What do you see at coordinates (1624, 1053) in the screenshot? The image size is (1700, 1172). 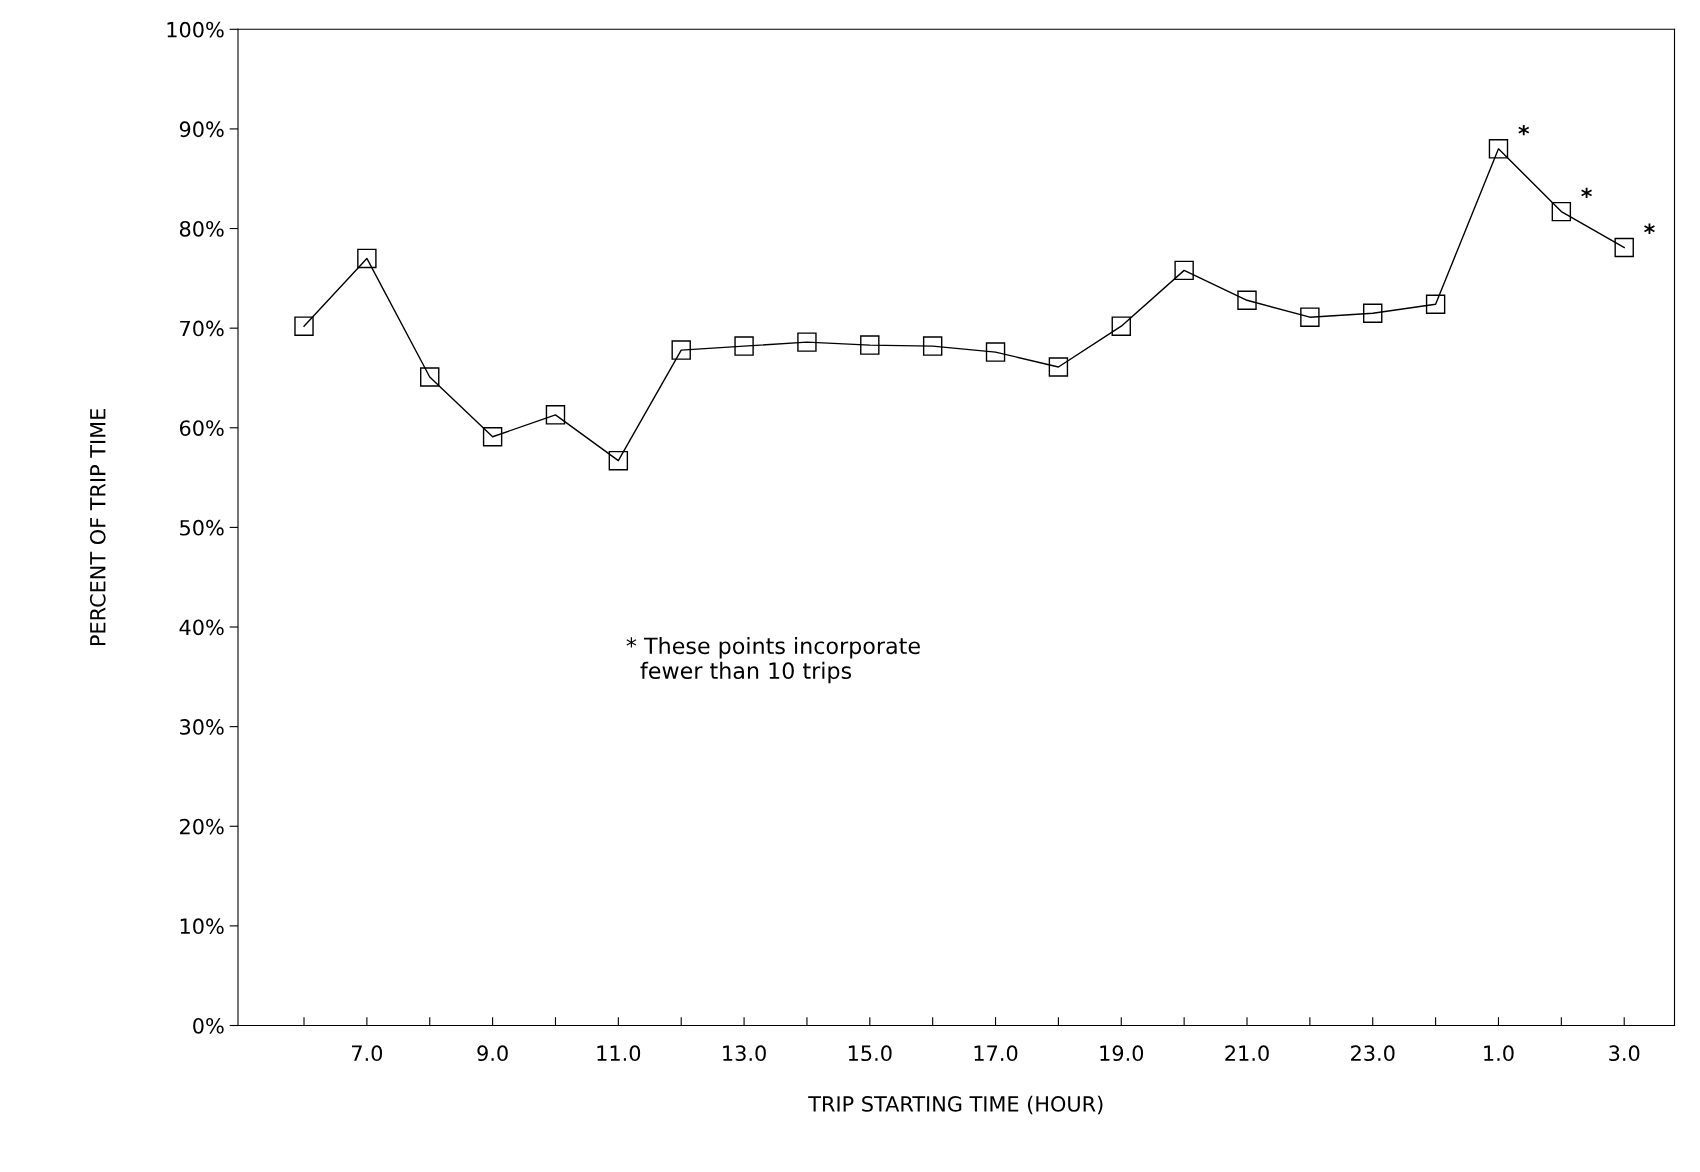 I see `x-tick-label: 3.0` at bounding box center [1624, 1053].